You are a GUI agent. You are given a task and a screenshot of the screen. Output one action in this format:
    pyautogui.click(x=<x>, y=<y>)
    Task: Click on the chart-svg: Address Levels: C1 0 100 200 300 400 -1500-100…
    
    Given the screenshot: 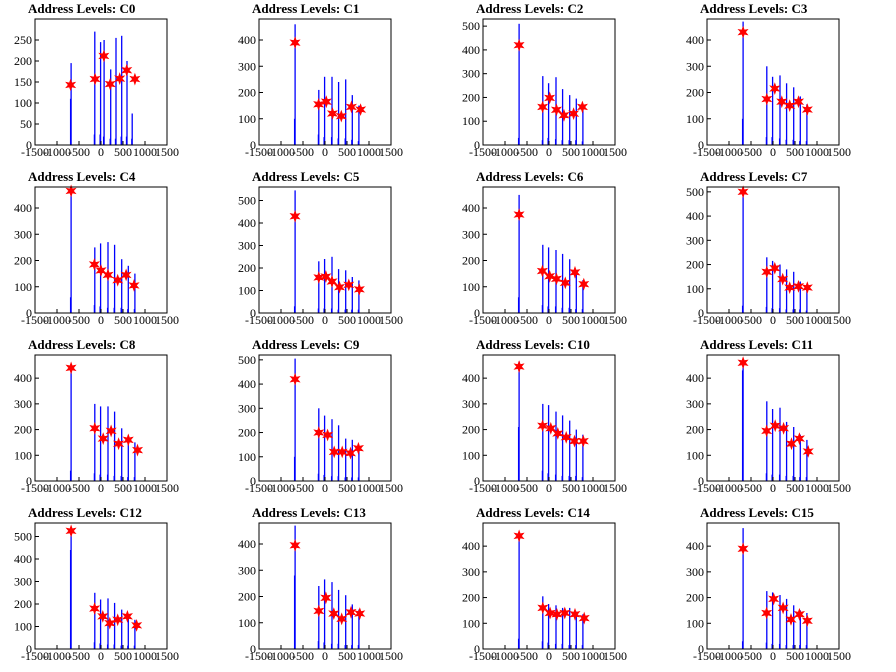 What is the action you would take?
    pyautogui.click(x=320, y=80)
    